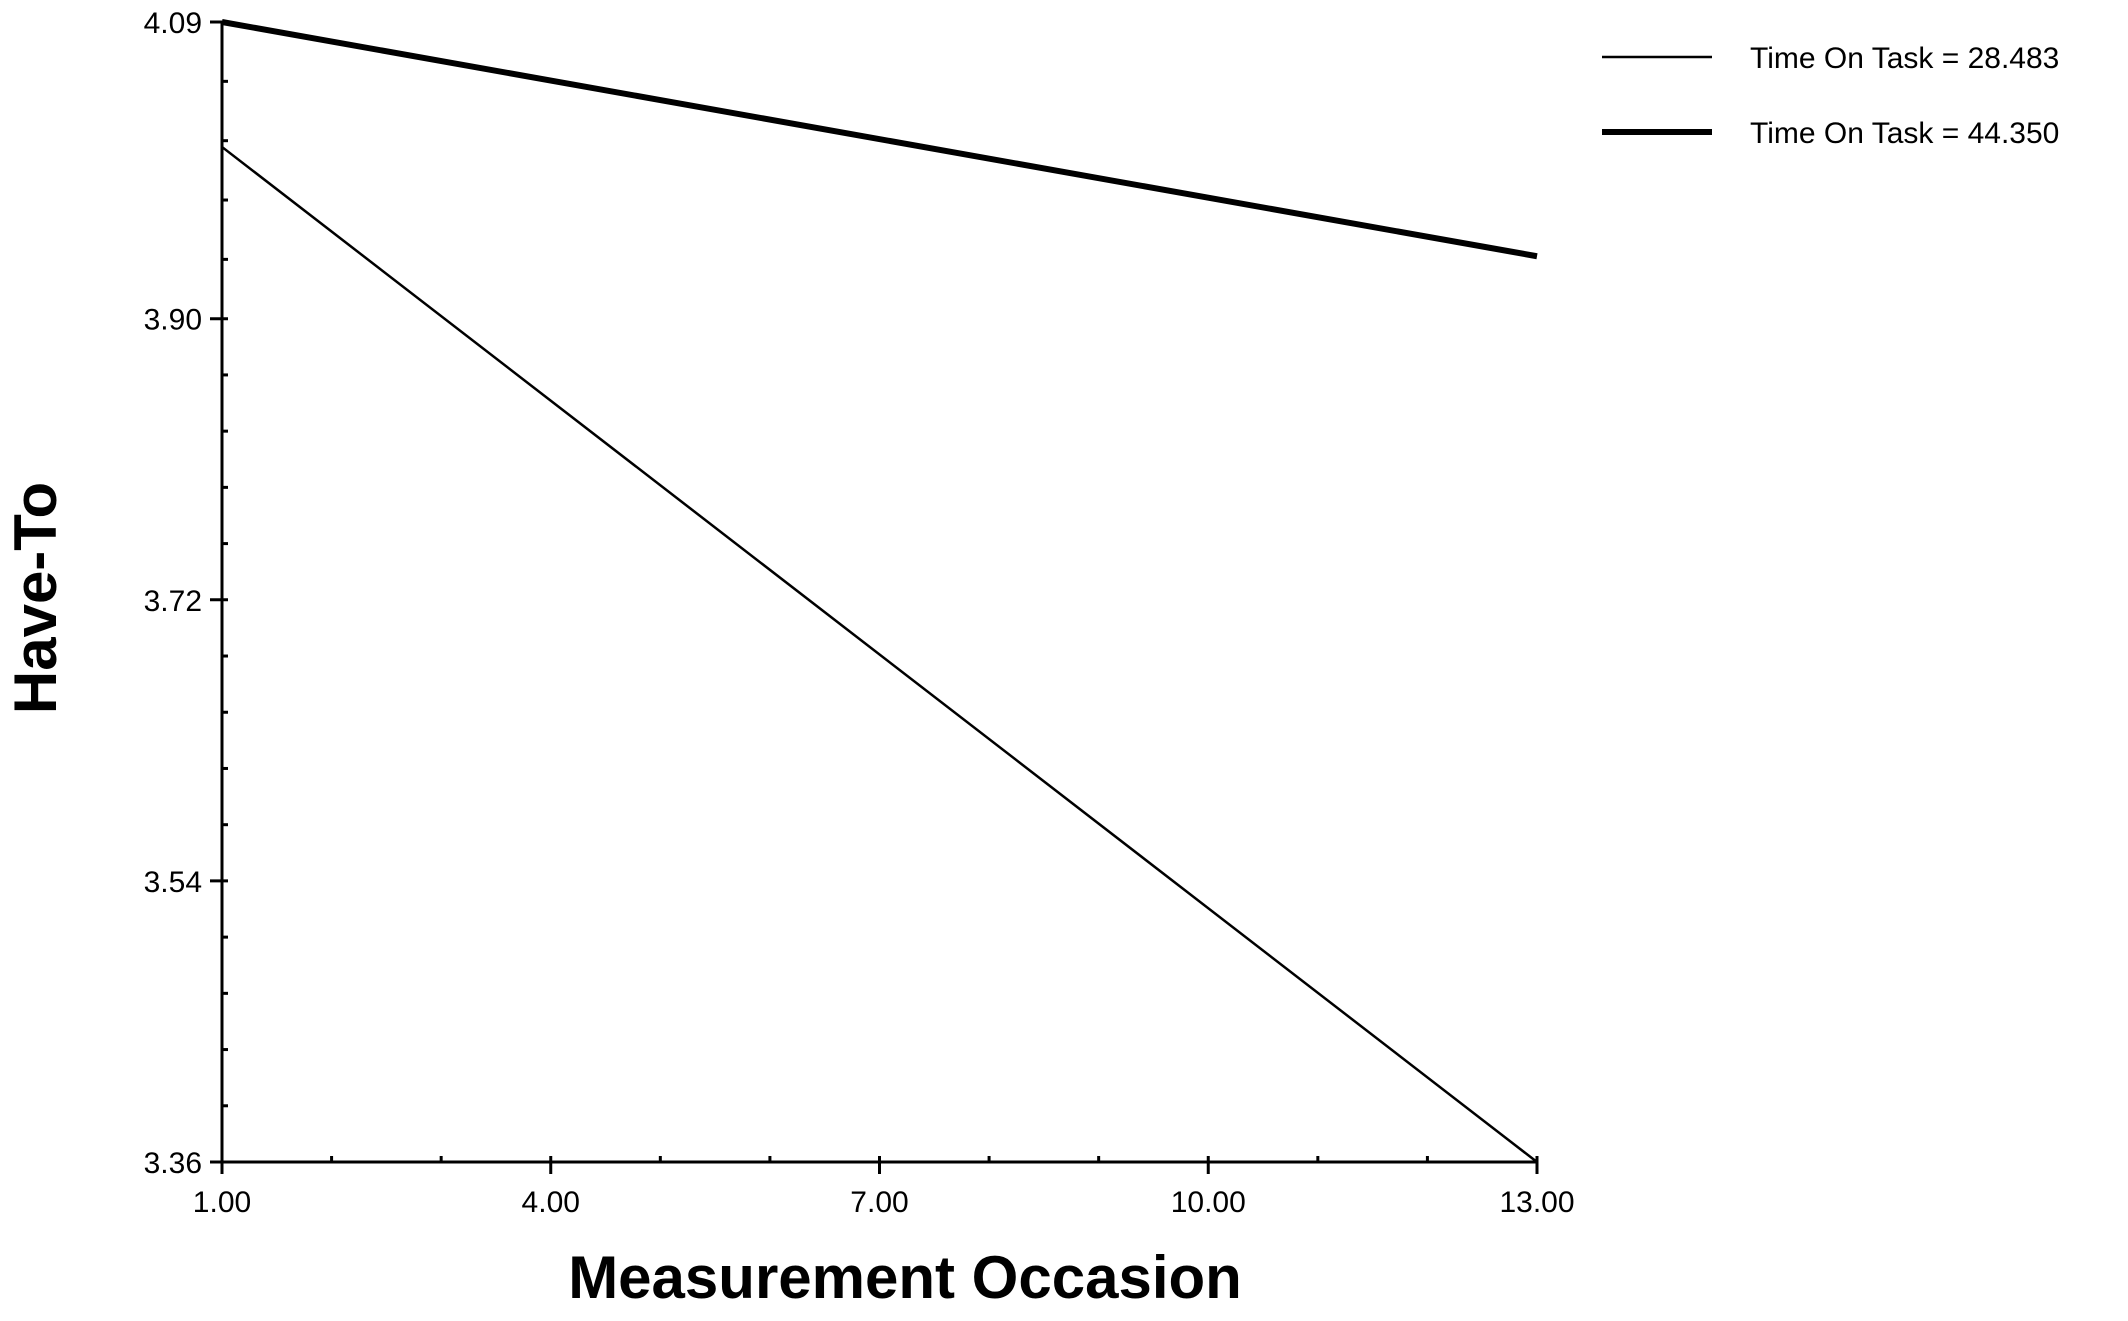 This screenshot has height=1321, width=2128. What do you see at coordinates (1904, 133) in the screenshot?
I see `legend-label-2: Time On Task = 44.350` at bounding box center [1904, 133].